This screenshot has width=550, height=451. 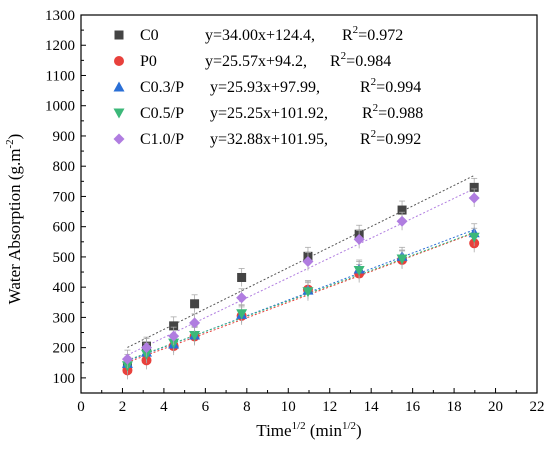 What do you see at coordinates (119, 139) in the screenshot?
I see `legend-marker-c1-0-p` at bounding box center [119, 139].